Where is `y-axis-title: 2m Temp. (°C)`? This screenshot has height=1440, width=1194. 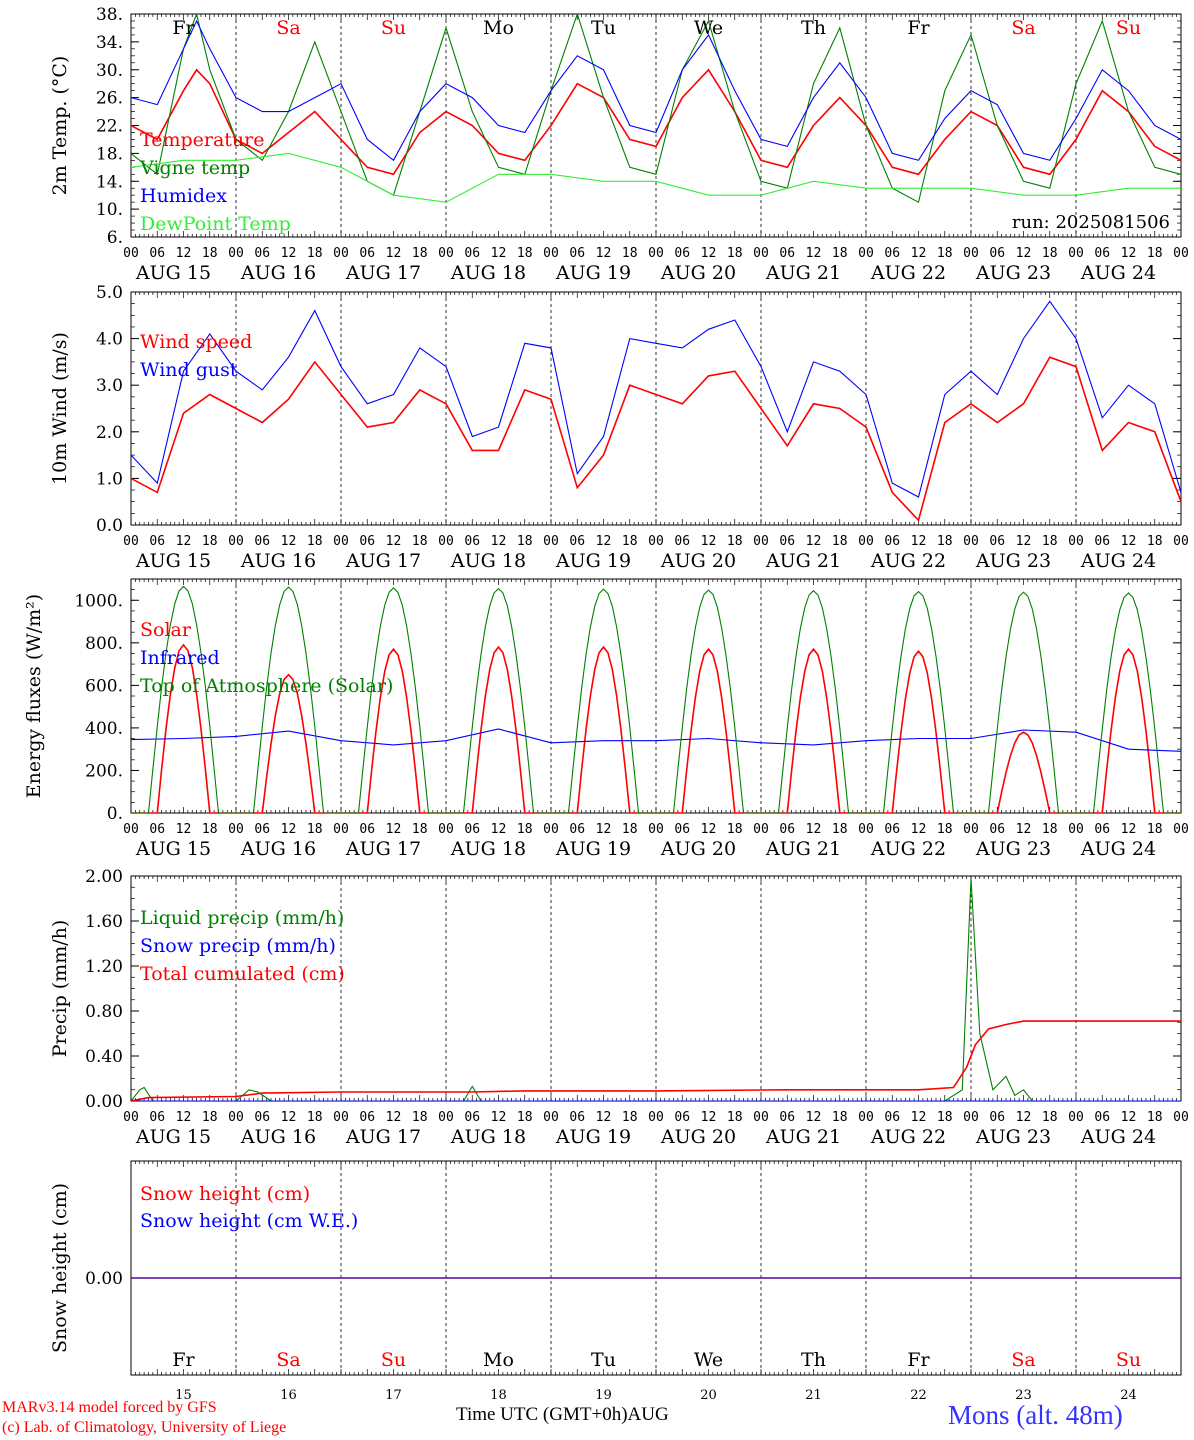 y-axis-title: 2m Temp. (°C) is located at coordinates (60, 126).